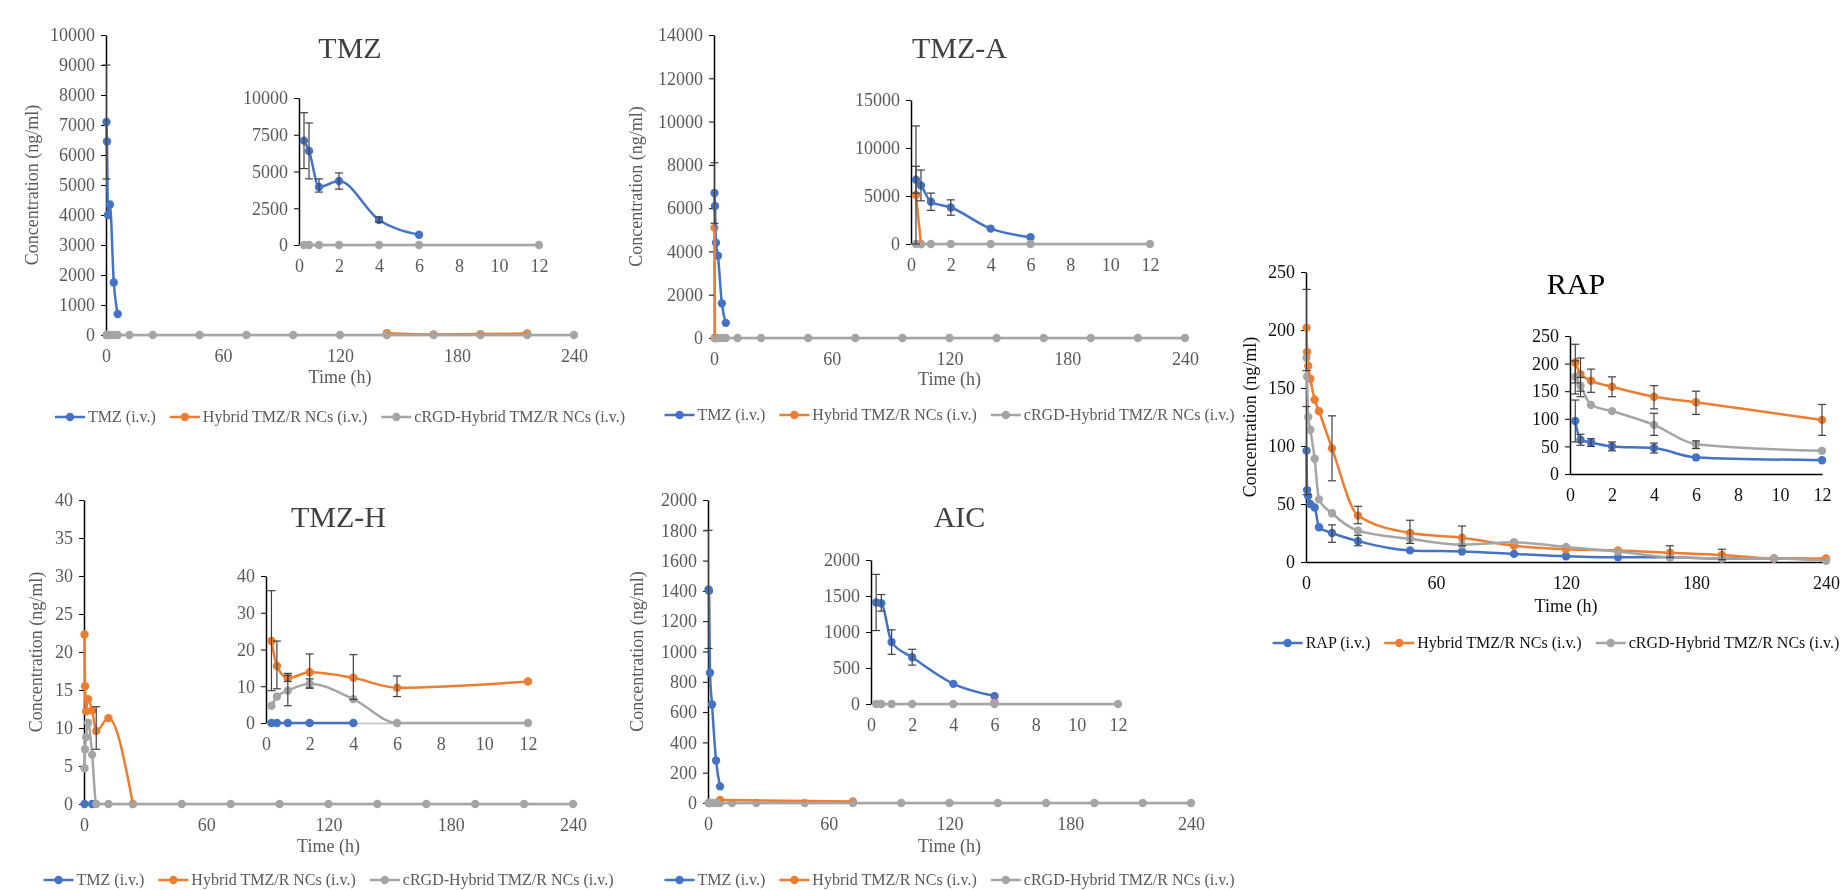 The height and width of the screenshot is (890, 1843). I want to click on y-tick-label: 30, so click(246, 613).